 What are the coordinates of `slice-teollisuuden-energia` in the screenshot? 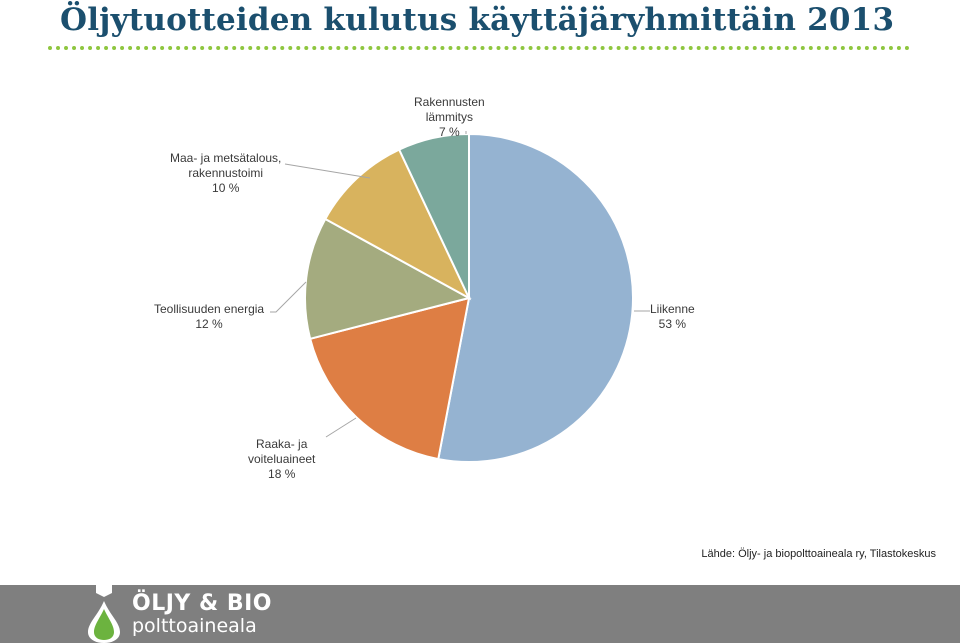 It's located at (388, 279).